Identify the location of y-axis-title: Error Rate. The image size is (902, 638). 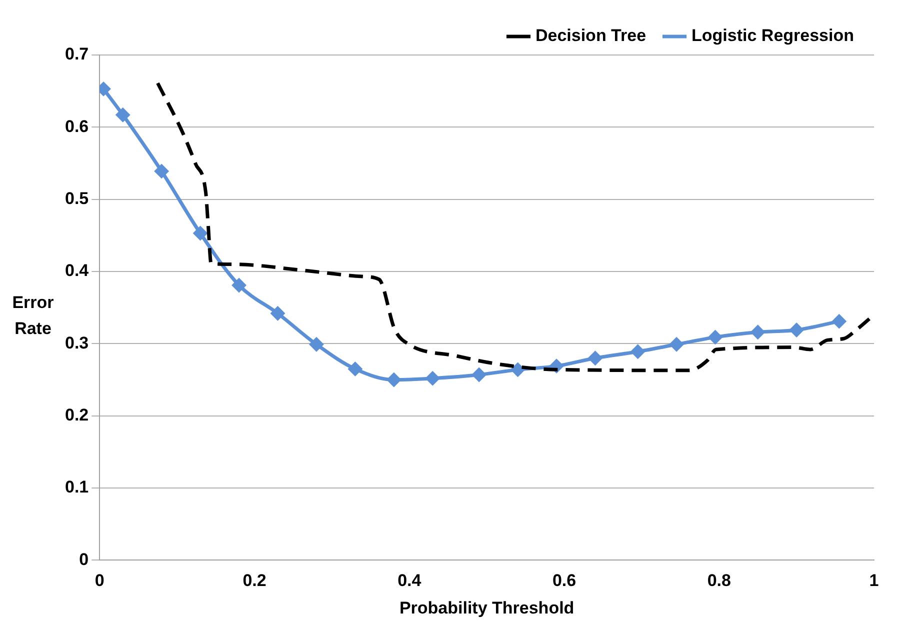
(33, 316).